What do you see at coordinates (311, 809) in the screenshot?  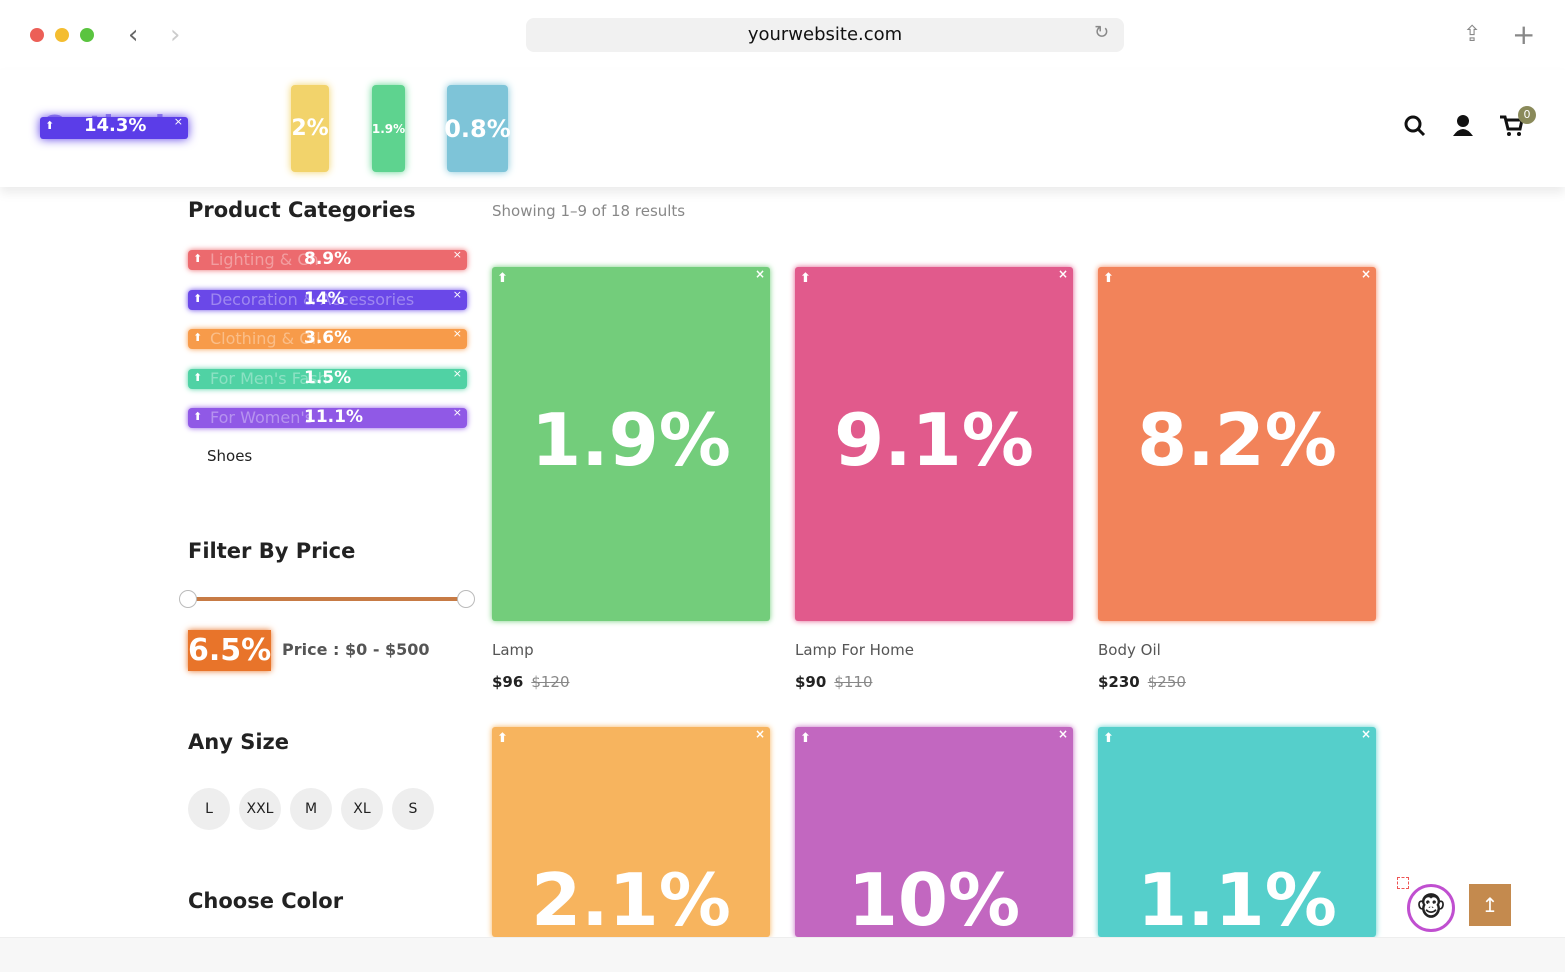 I see `size-option: M` at bounding box center [311, 809].